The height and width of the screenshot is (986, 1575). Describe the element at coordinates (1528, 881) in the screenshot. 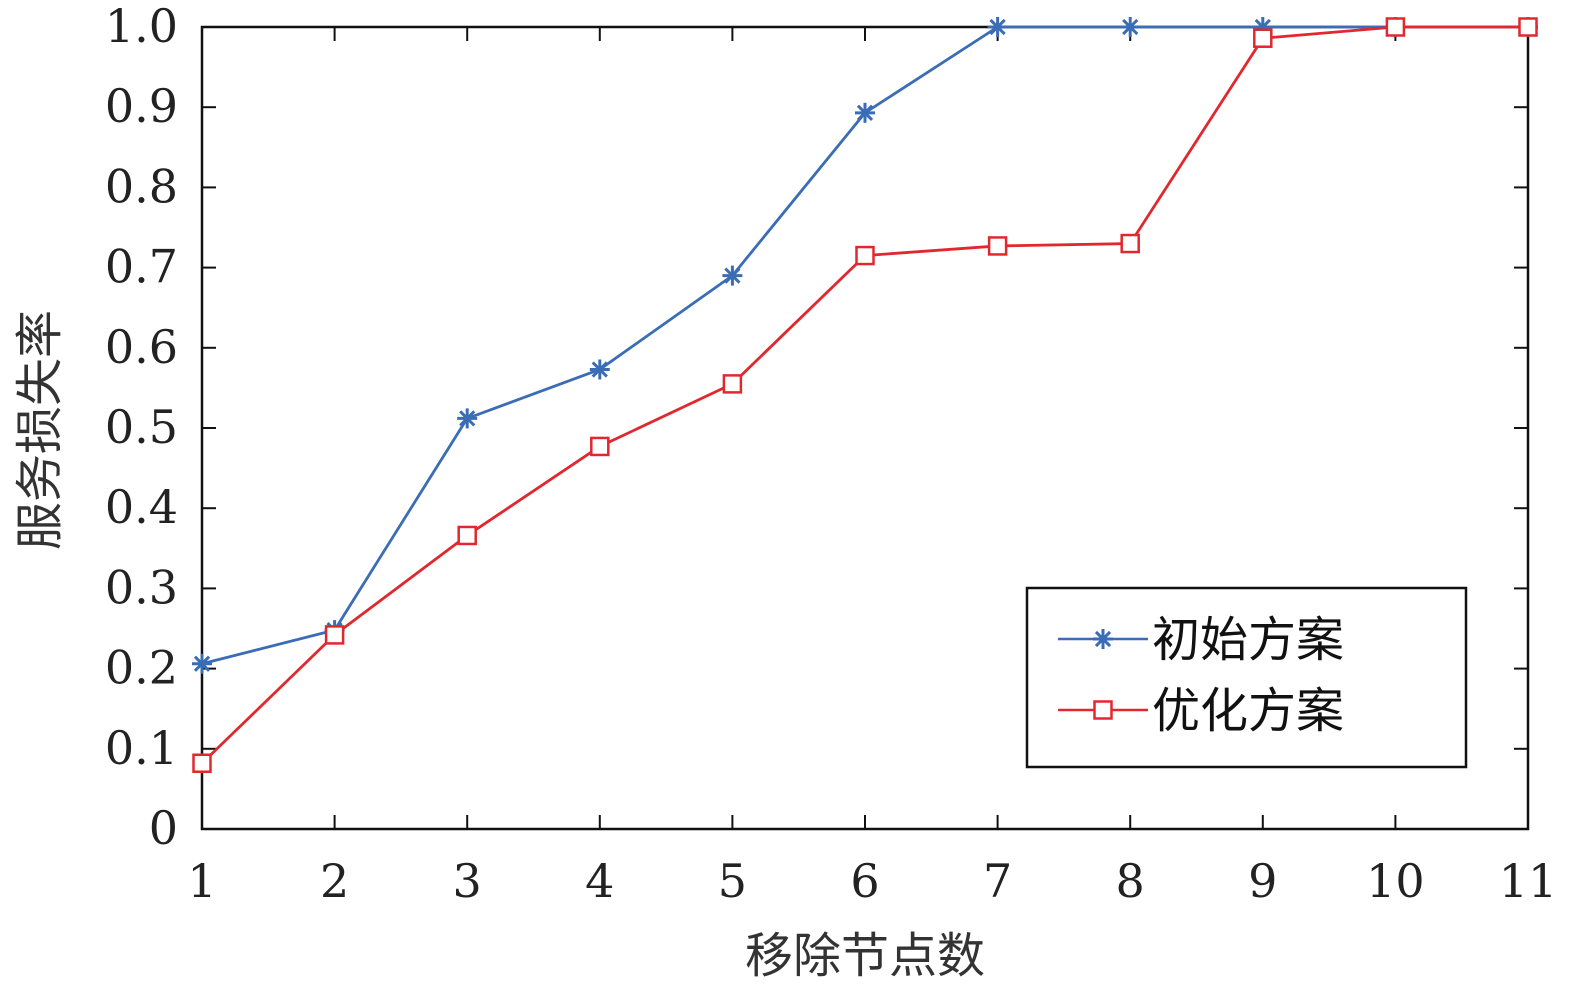

I see `x-tick-label: 11` at that location.